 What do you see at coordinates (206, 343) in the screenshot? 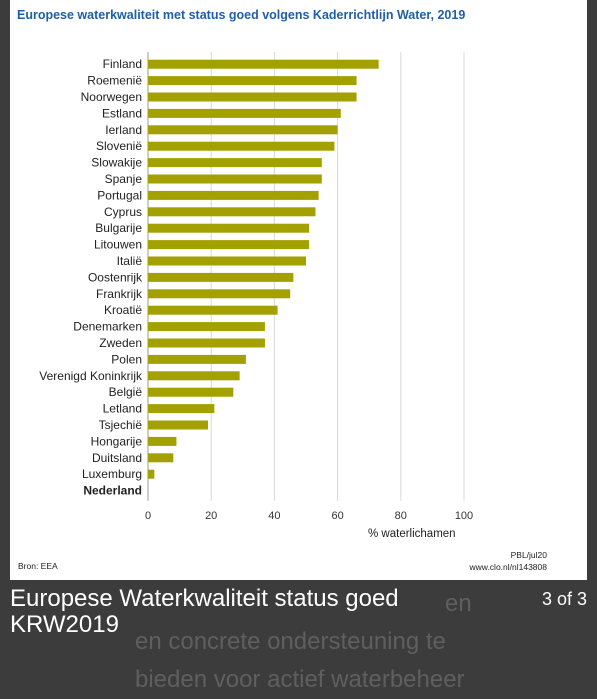
I see `bar-zweden` at bounding box center [206, 343].